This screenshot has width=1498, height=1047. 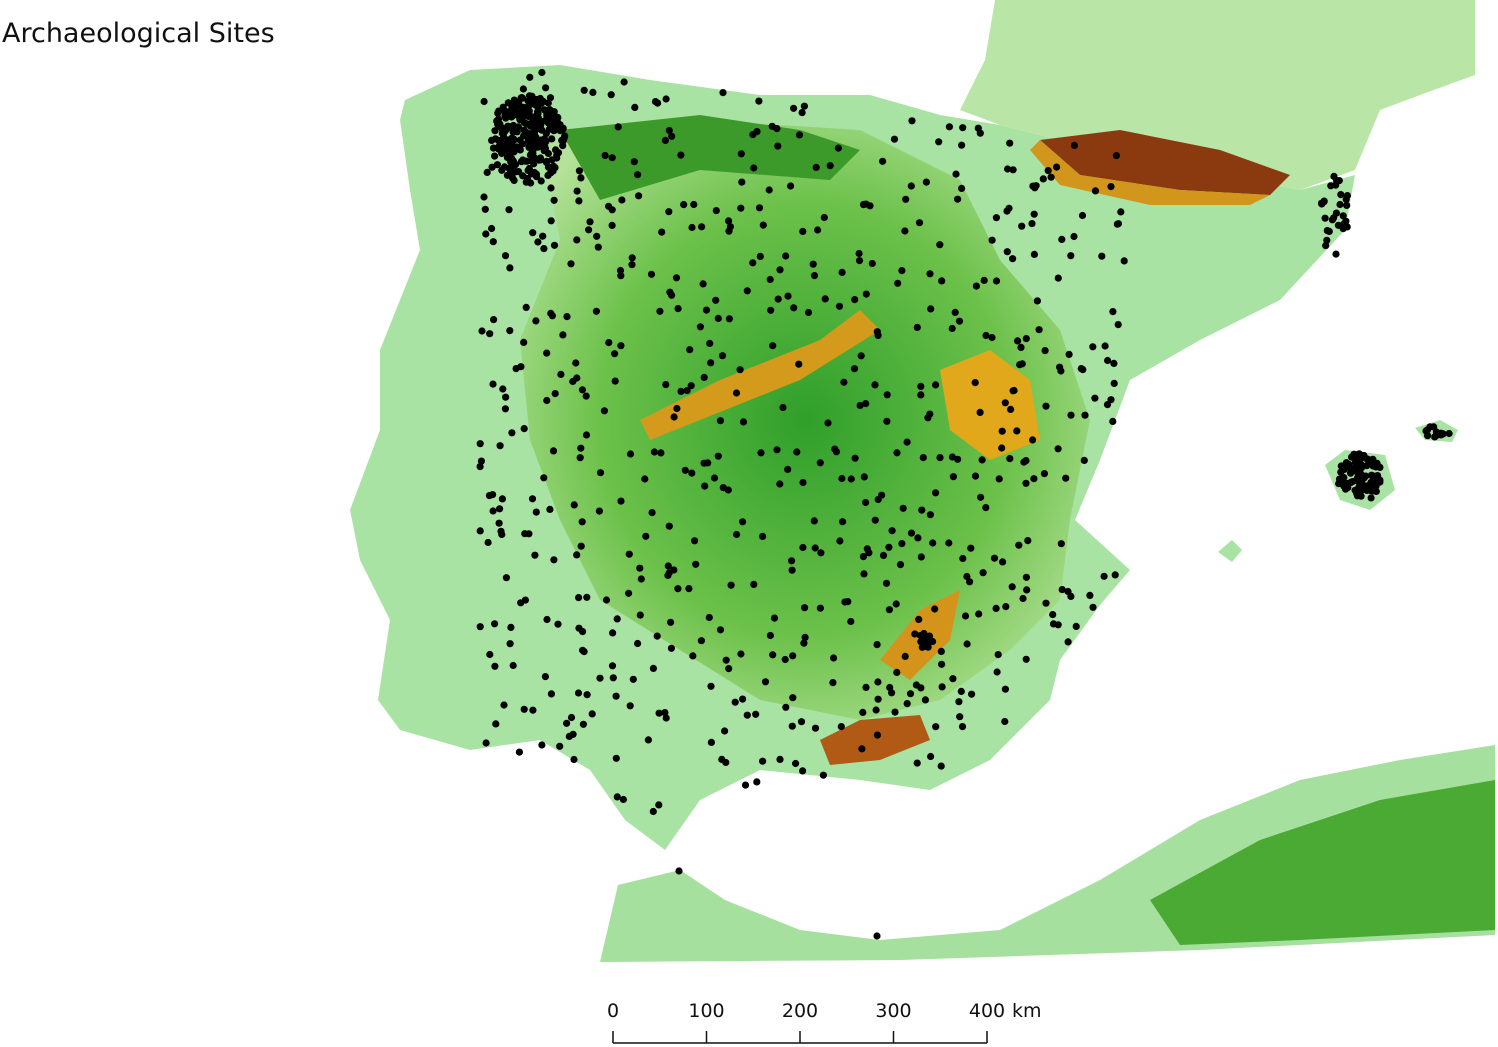 I want to click on scale-label: 0, so click(x=613, y=1011).